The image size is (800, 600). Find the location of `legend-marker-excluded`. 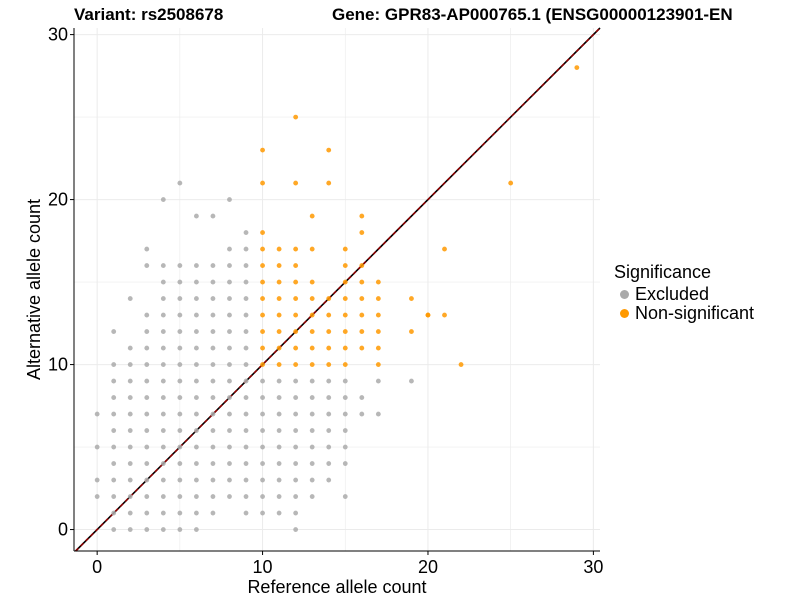

legend-marker-excluded is located at coordinates (624, 294).